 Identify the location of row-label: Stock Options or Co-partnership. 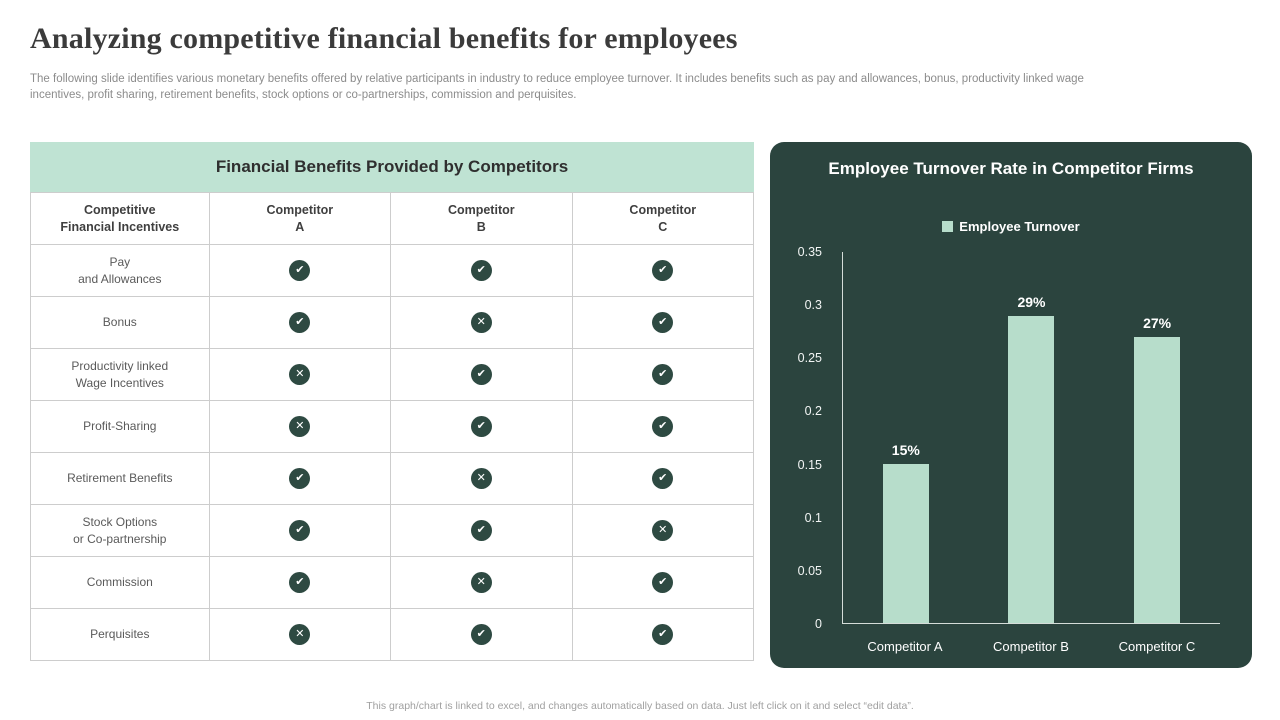
(120, 530).